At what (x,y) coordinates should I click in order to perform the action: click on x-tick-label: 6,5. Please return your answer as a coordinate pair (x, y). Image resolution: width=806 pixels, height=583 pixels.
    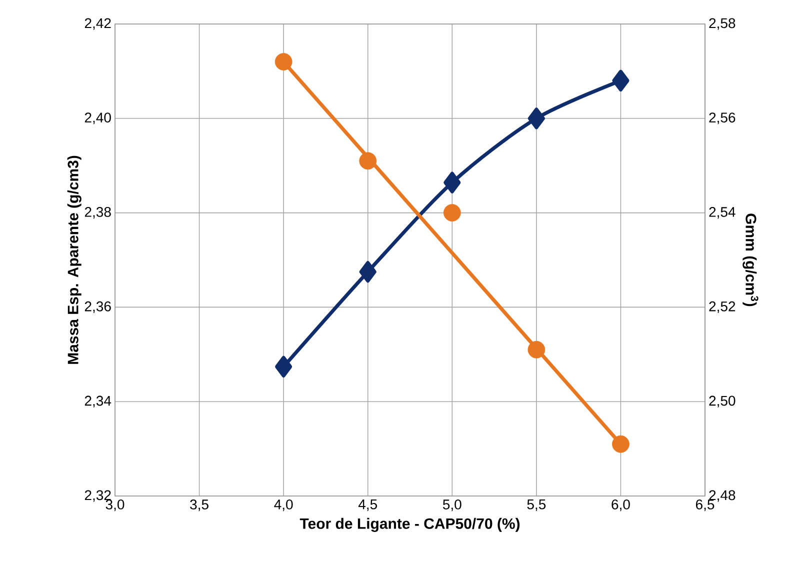
    Looking at the image, I should click on (705, 506).